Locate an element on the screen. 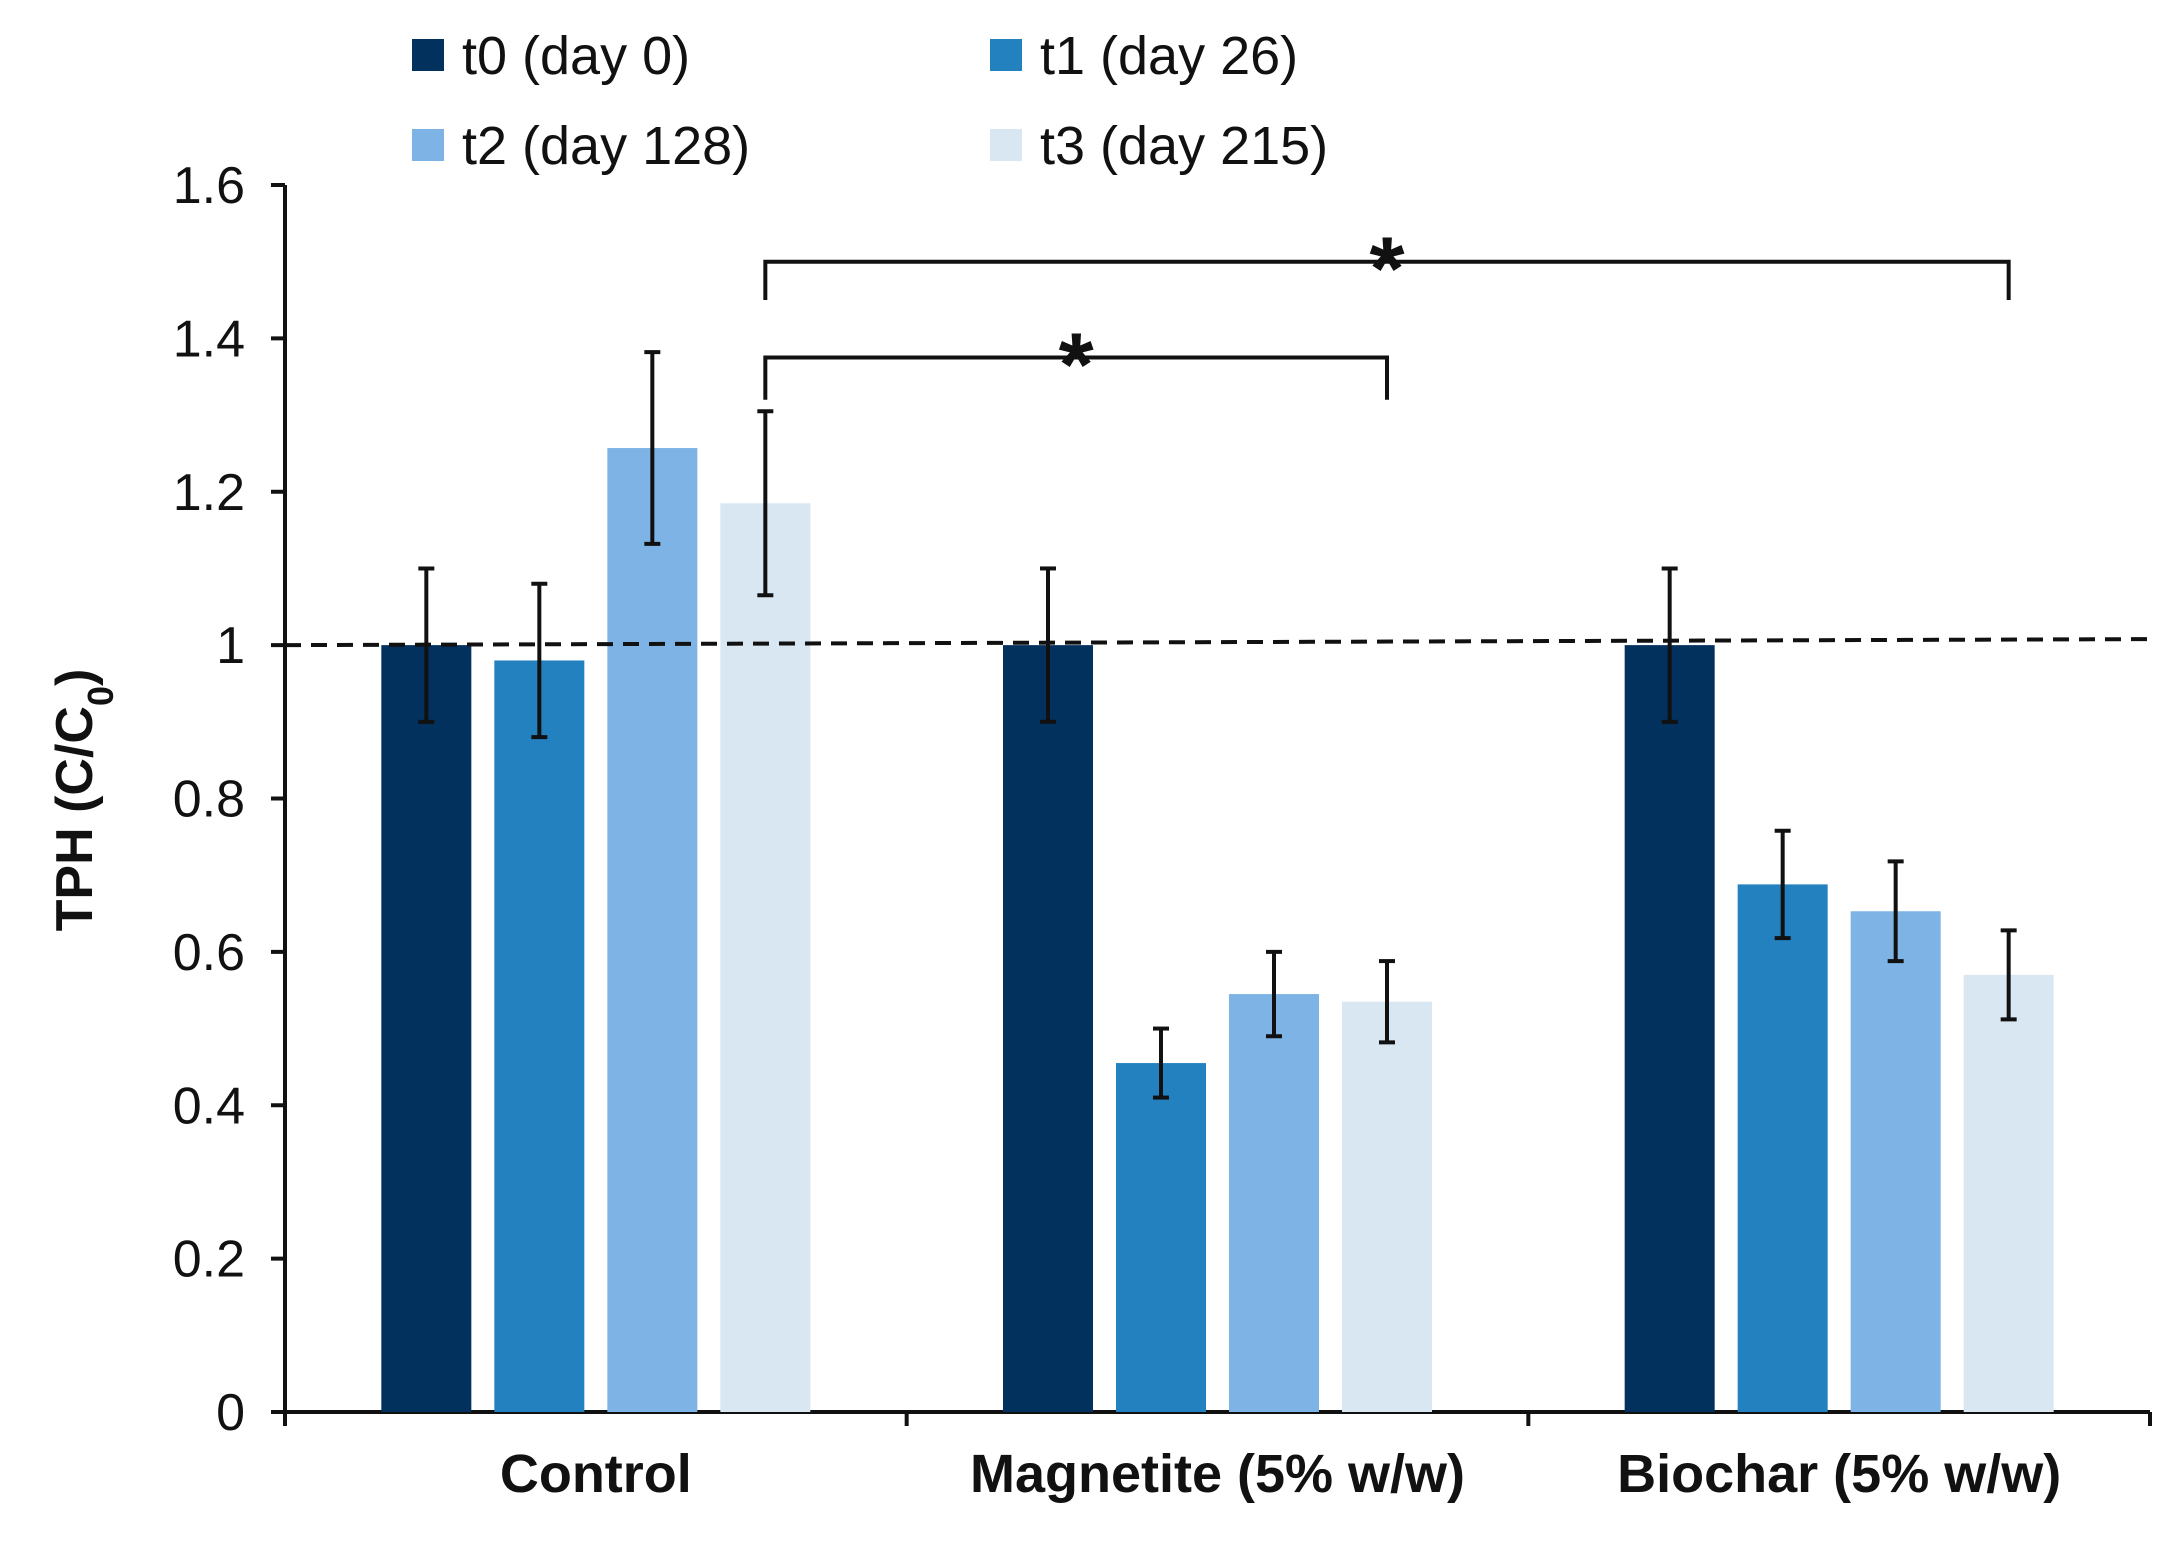  y-axis: 0 0.2 0.4 0.6 0.8 1 1.2 1.4 1.6 is located at coordinates (230, 799).